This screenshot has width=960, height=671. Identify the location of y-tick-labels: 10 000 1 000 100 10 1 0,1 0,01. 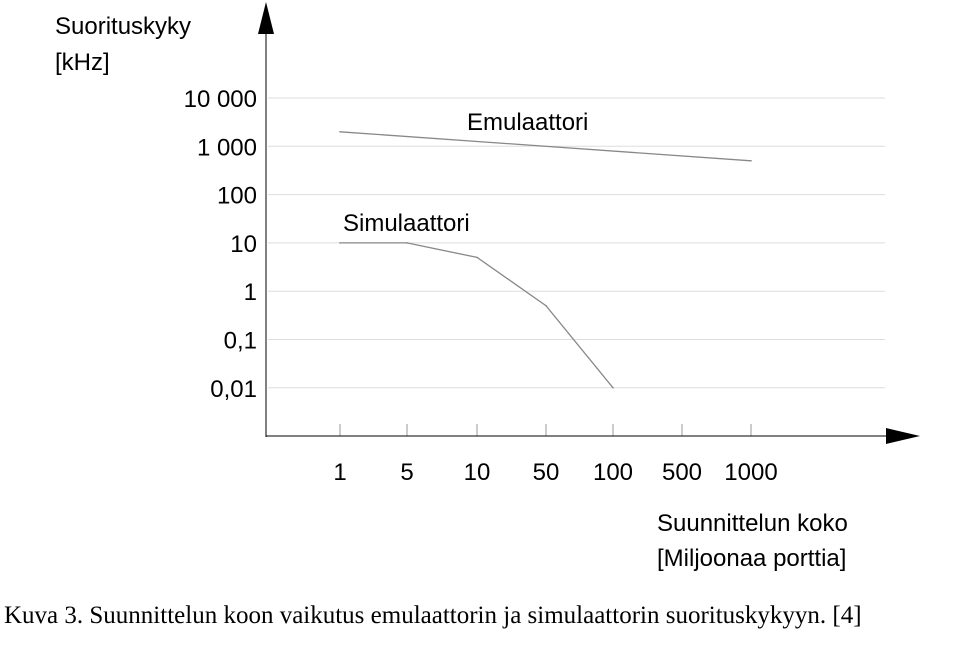
(220, 244).